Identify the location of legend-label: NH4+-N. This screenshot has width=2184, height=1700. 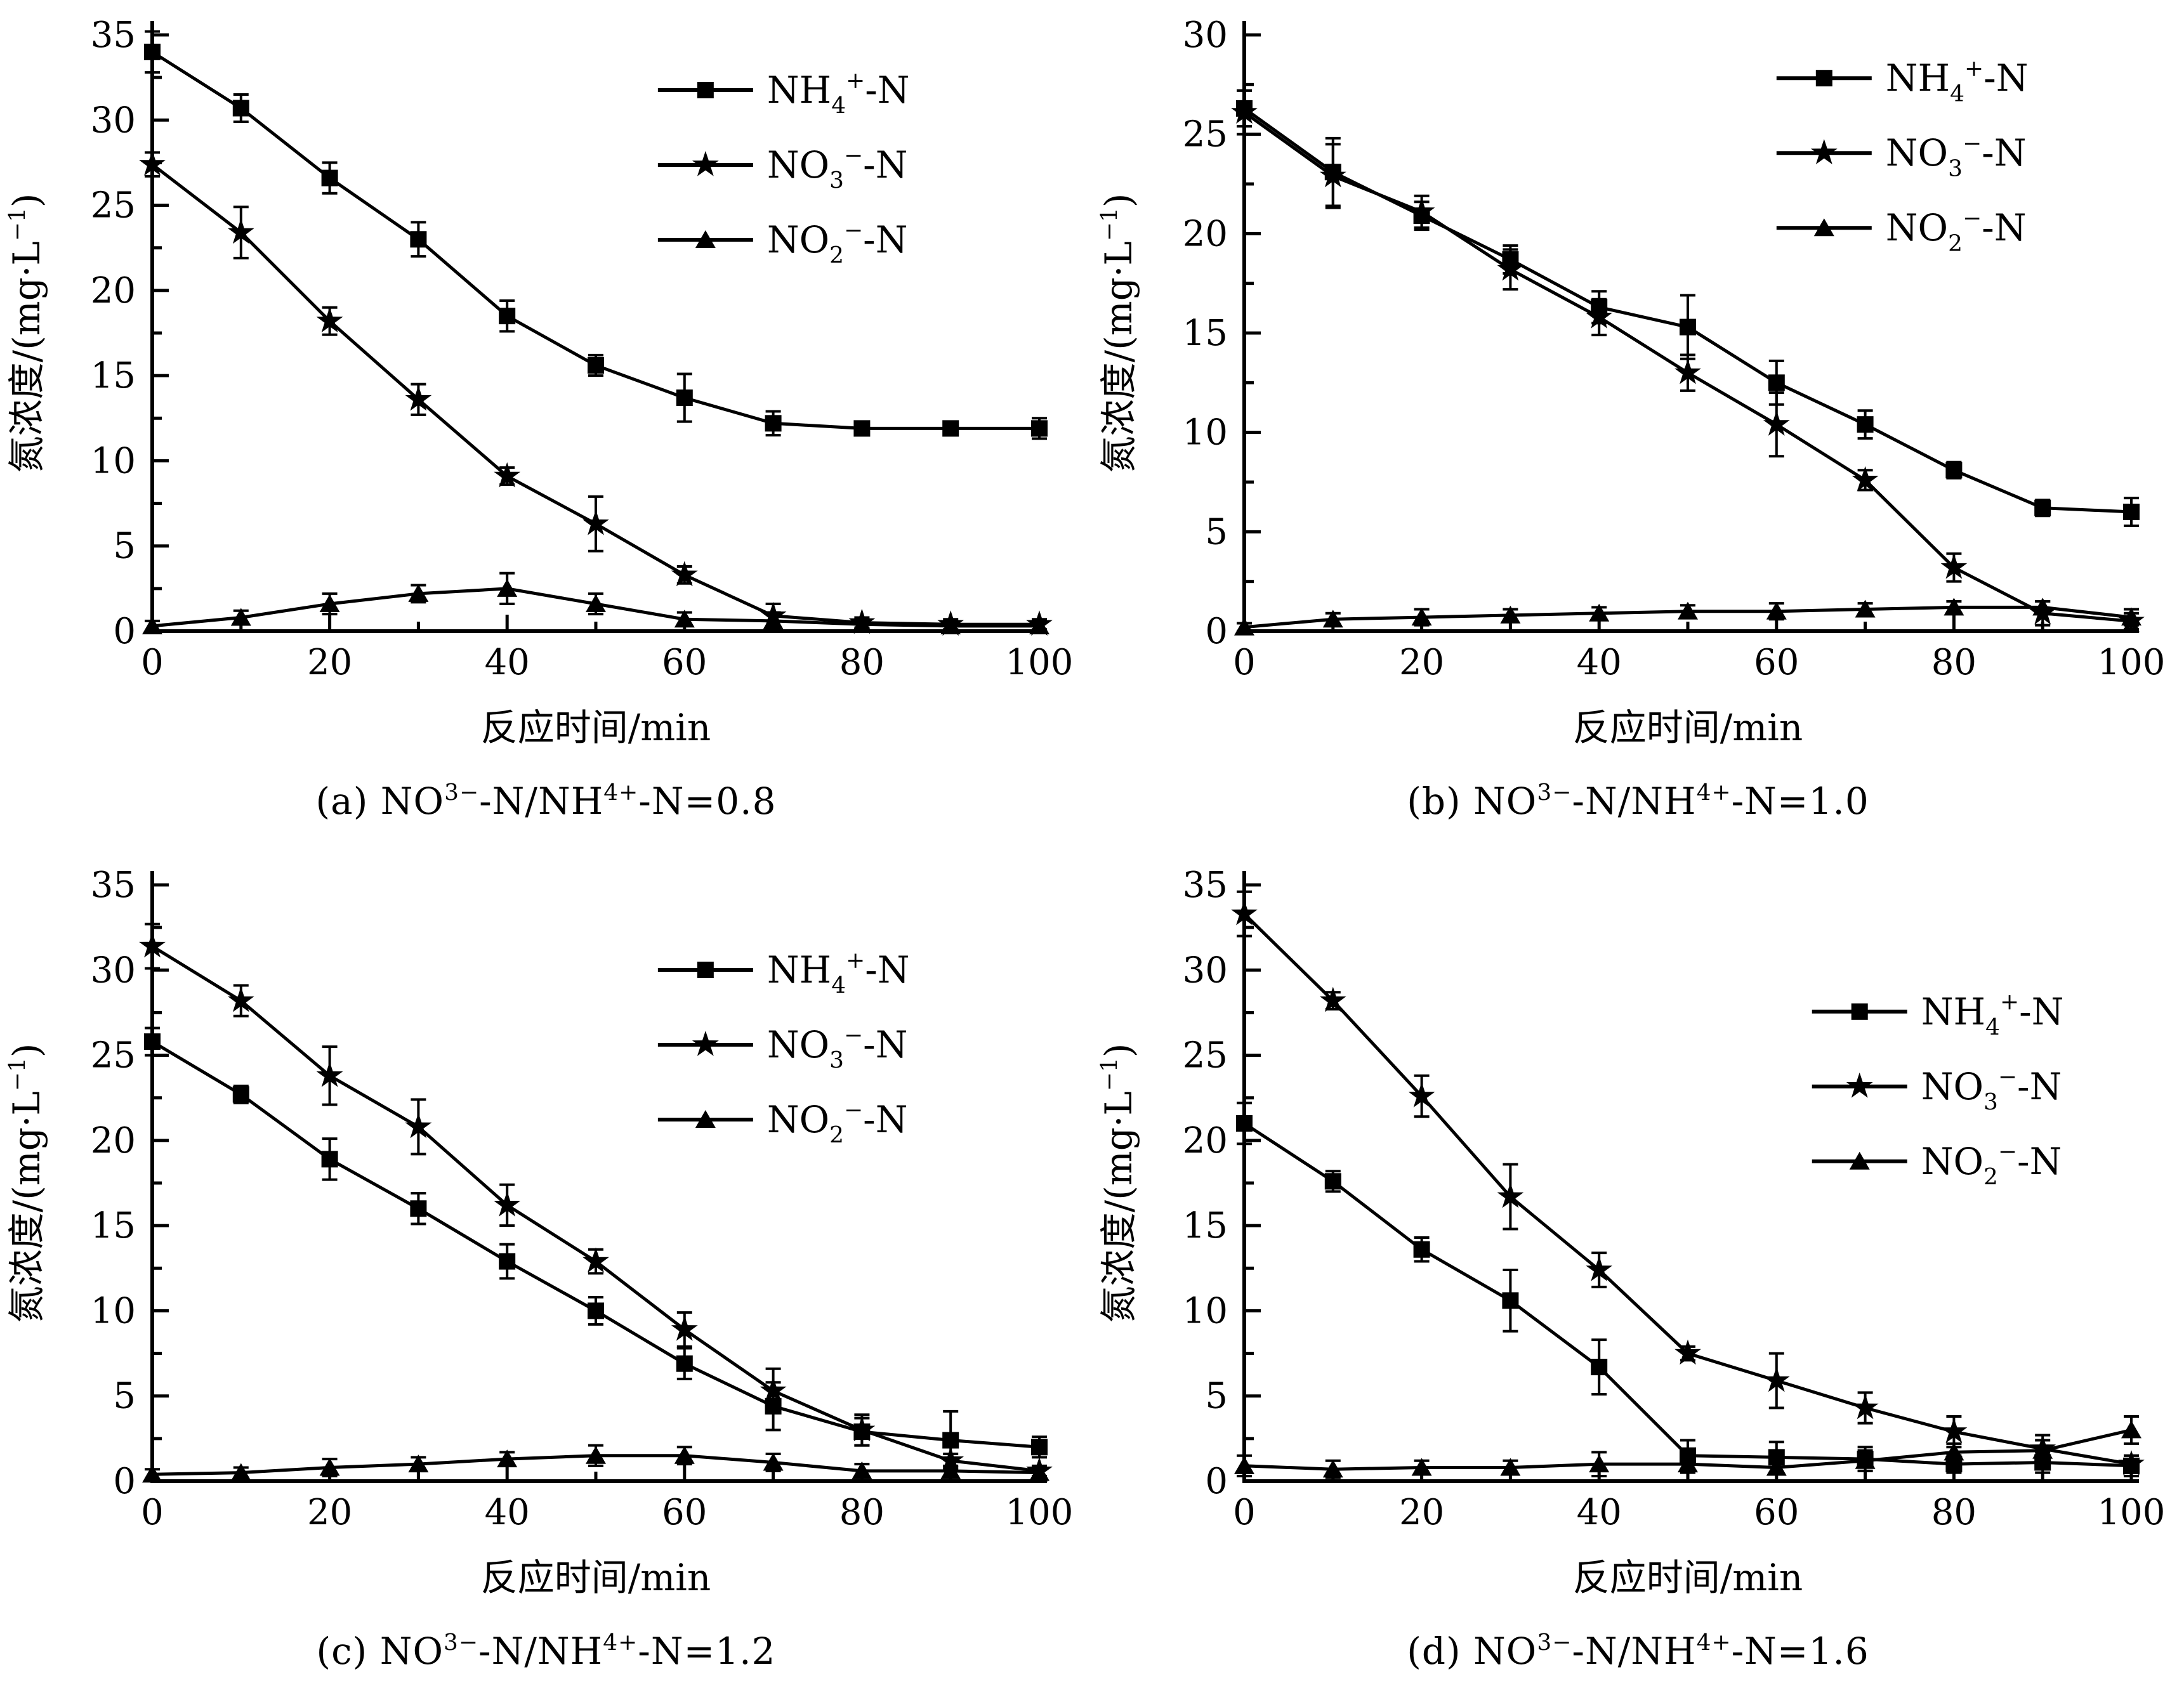
(1992, 1015).